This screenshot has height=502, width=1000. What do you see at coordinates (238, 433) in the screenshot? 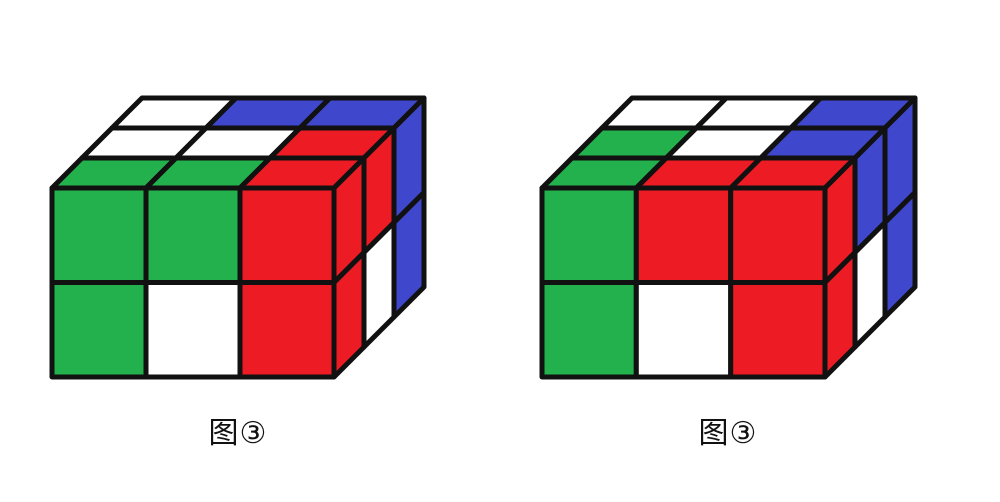
I see `figure-caption-1: 图③` at bounding box center [238, 433].